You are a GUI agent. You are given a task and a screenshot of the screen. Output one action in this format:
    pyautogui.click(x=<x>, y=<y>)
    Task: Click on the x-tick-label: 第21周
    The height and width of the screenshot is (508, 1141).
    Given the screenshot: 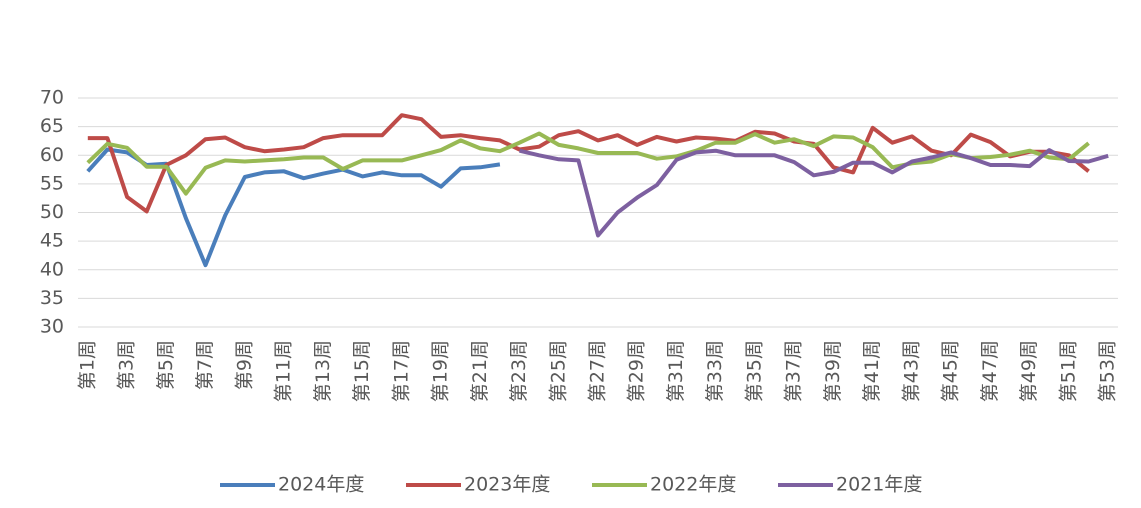 What is the action you would take?
    pyautogui.click(x=480, y=371)
    